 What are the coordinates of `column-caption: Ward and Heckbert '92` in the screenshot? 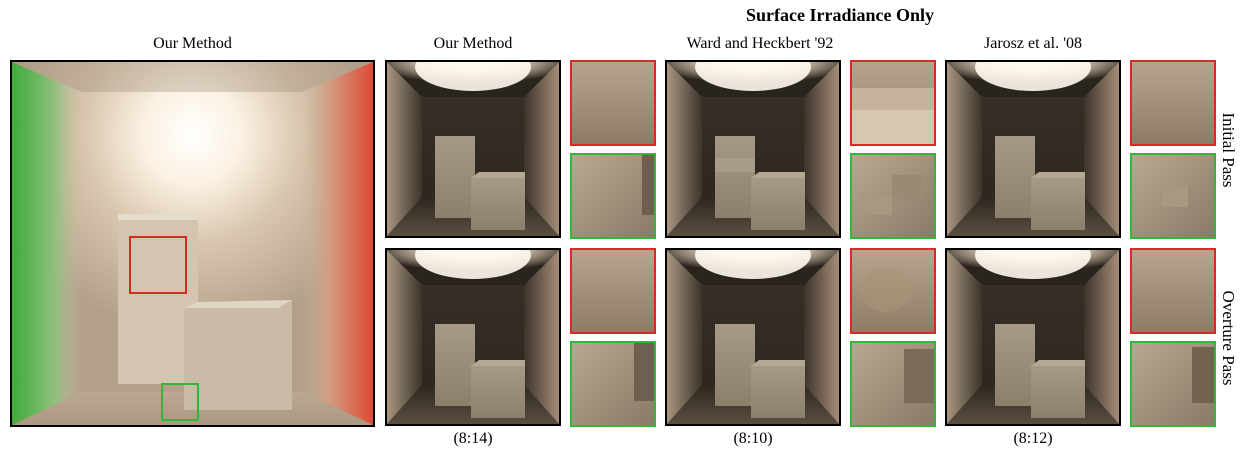 It's located at (760, 43).